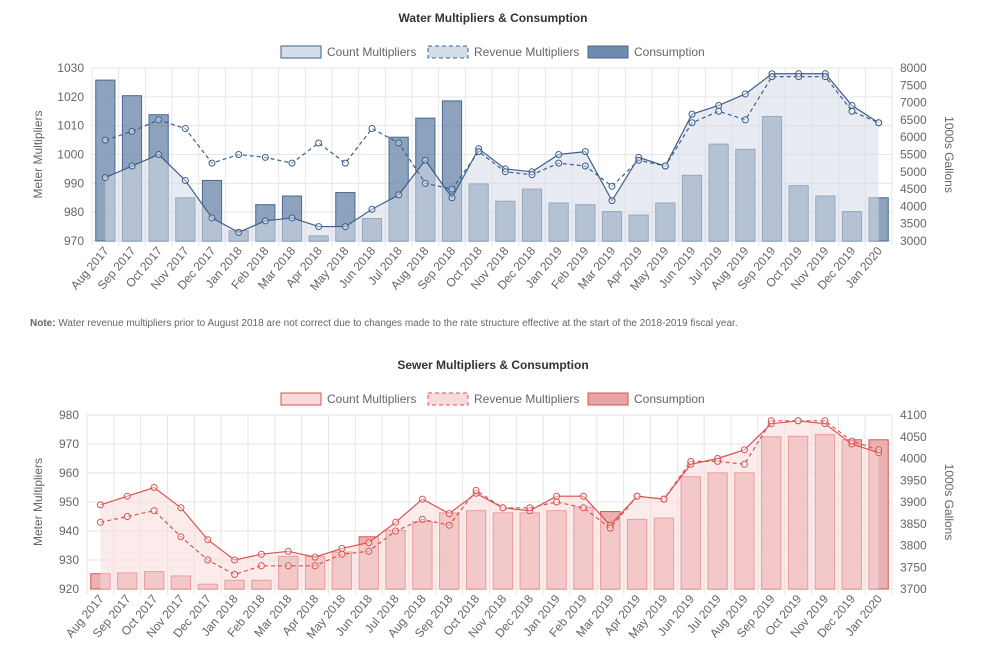  Describe the element at coordinates (74, 212) in the screenshot. I see `y-tick-left: 980` at that location.